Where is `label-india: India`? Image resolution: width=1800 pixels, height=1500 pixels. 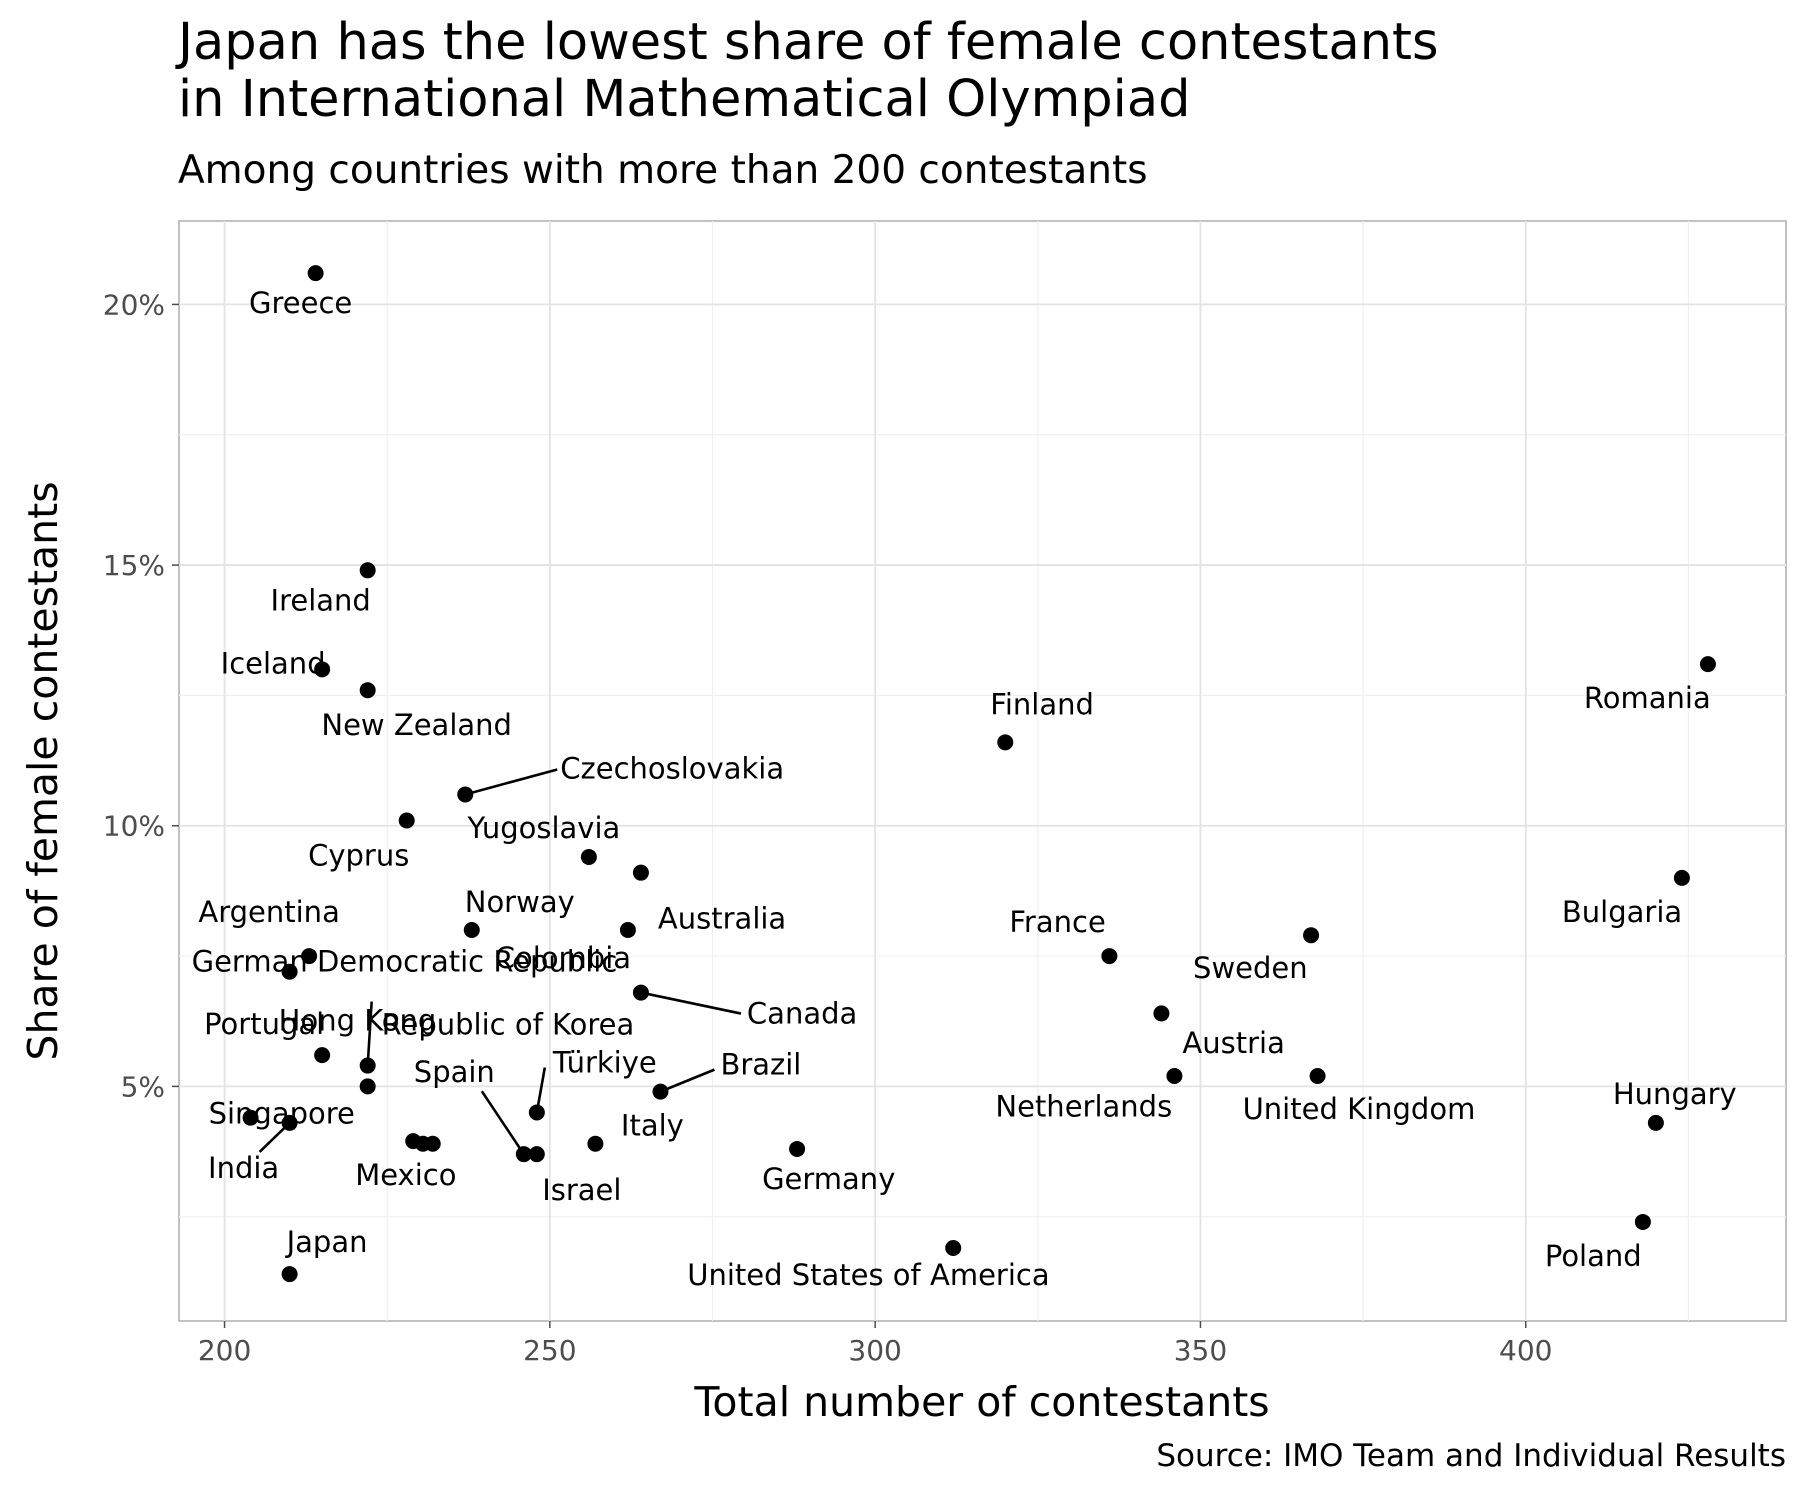
label-india: India is located at coordinates (243, 1168).